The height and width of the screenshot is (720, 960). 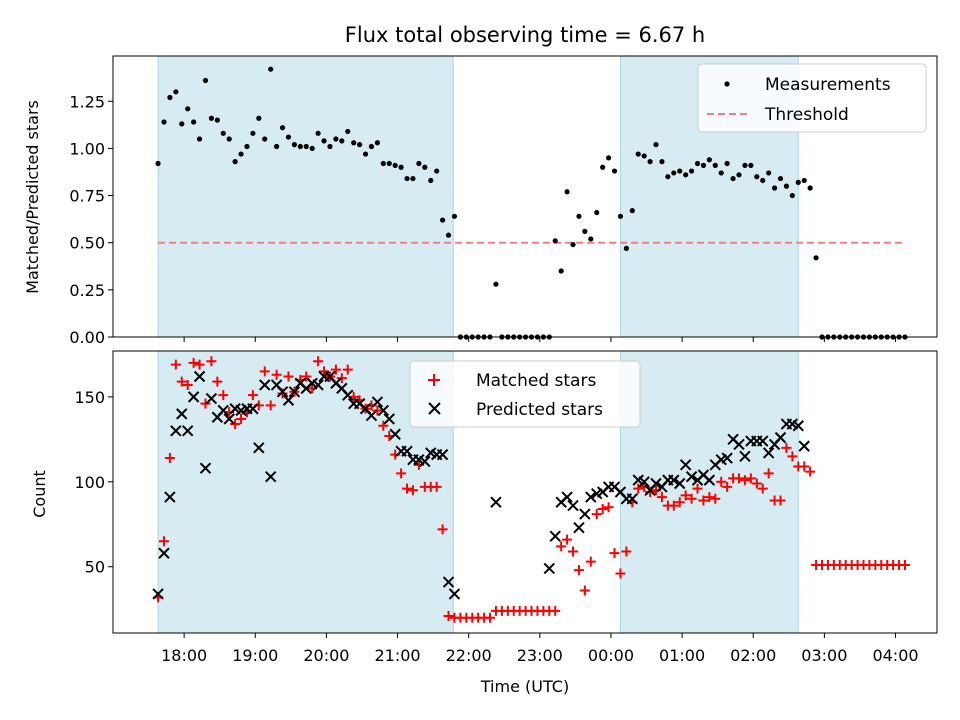 I want to click on bottom-legend: Matched stars Predicted stars, so click(x=525, y=394).